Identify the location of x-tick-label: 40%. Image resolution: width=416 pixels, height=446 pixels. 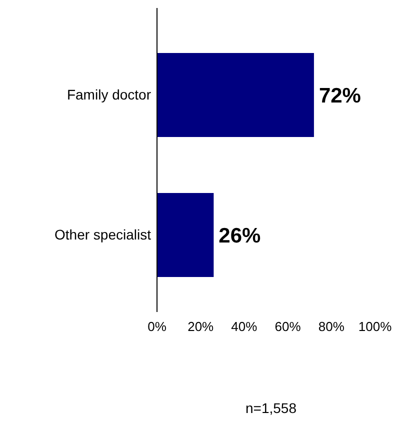
(244, 326).